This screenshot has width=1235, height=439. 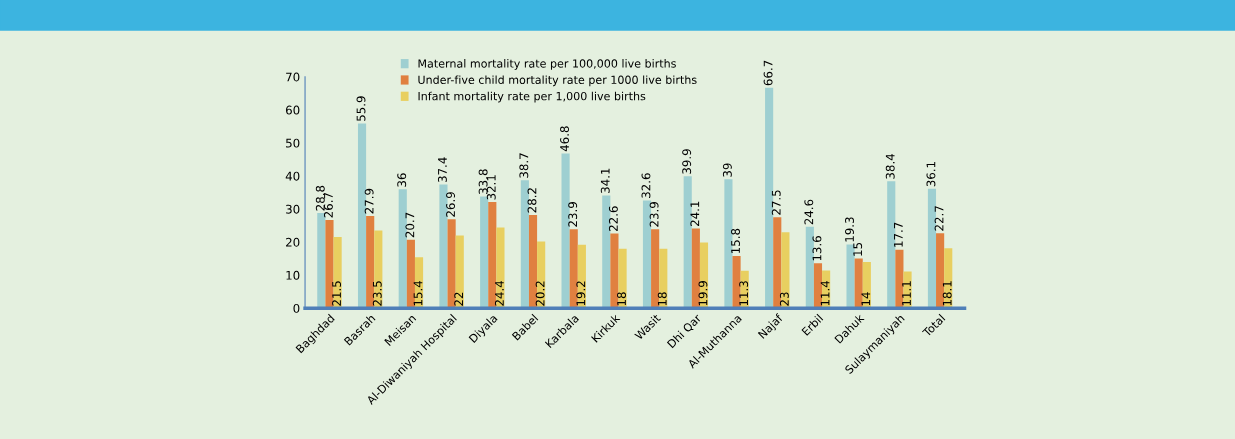 What do you see at coordinates (377, 293) in the screenshot?
I see `data-label: 23.5` at bounding box center [377, 293].